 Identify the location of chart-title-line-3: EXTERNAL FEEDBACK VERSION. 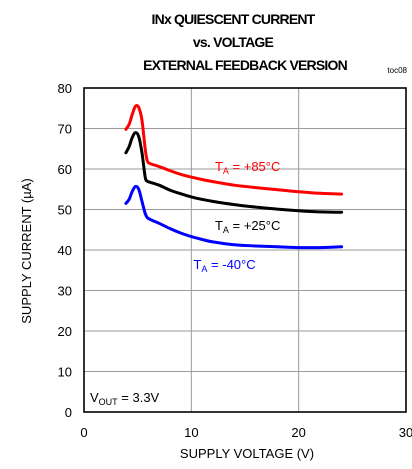
(245, 65).